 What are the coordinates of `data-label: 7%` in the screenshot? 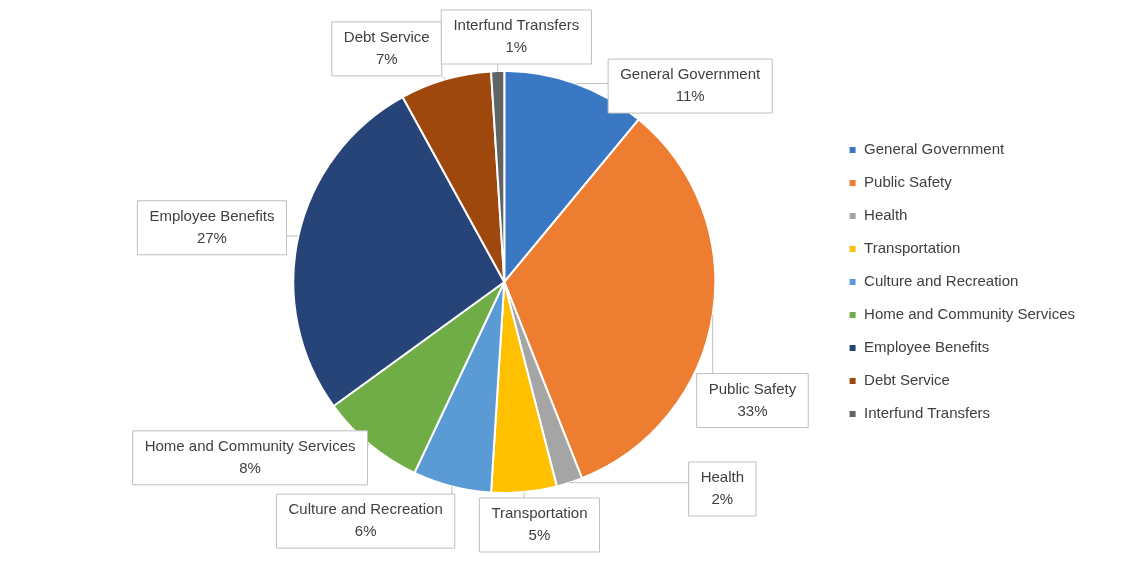 It's located at (386, 59).